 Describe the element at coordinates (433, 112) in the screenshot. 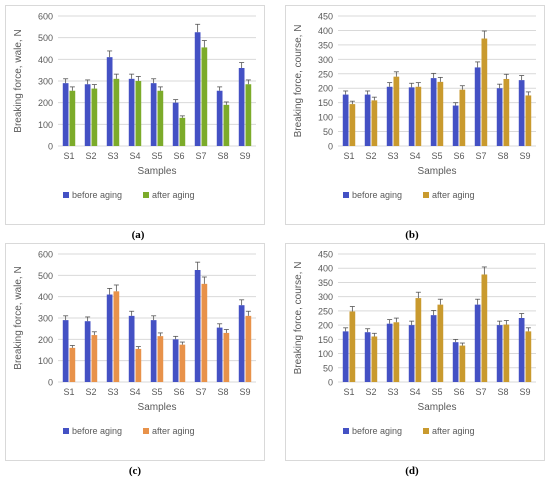

I see `bar-b-before-aging-S5` at that location.